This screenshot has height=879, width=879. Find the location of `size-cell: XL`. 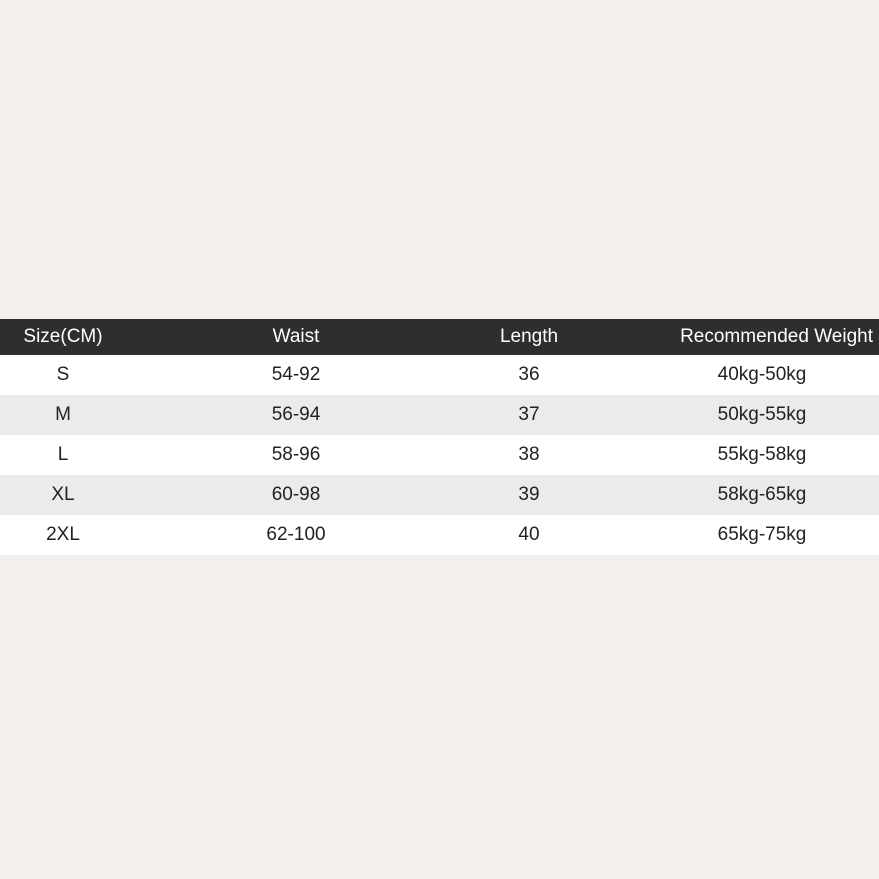

size-cell: XL is located at coordinates (63, 494).